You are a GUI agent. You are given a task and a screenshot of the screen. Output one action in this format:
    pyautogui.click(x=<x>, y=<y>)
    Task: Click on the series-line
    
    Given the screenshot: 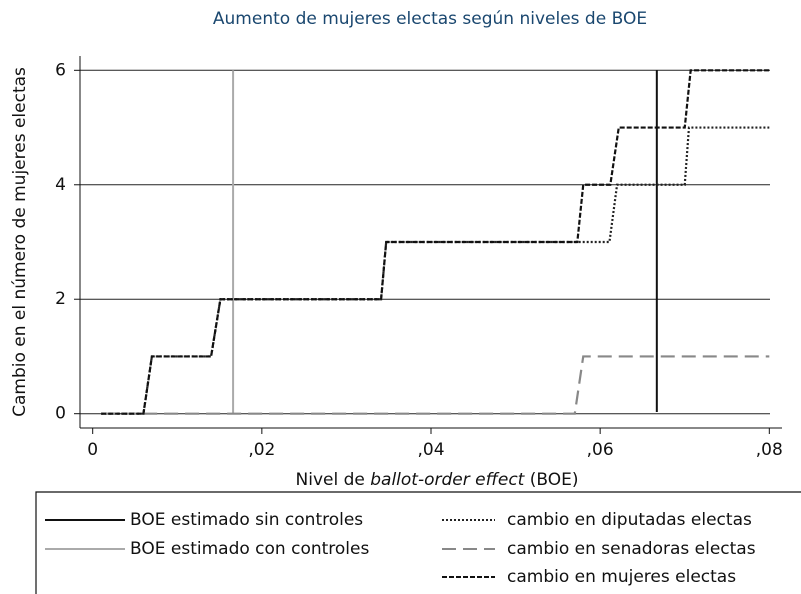 What is the action you would take?
    pyautogui.click(x=435, y=385)
    